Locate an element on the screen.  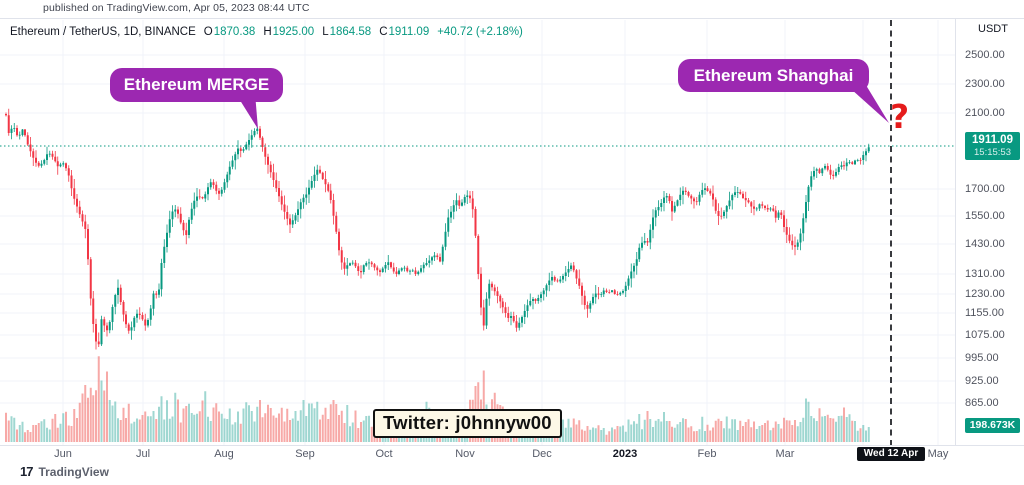
price-tick-label: 1230.00 is located at coordinates (985, 294).